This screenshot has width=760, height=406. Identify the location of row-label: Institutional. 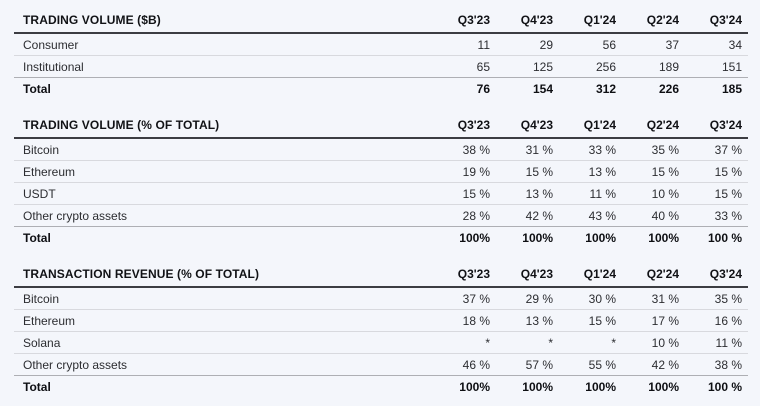
(223, 66).